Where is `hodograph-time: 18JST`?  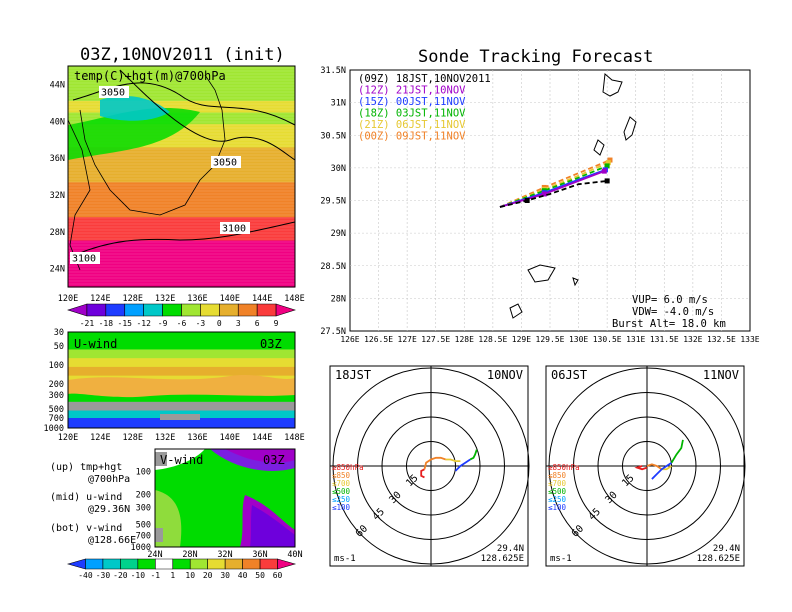
hodograph-time: 18JST is located at coordinates (353, 375).